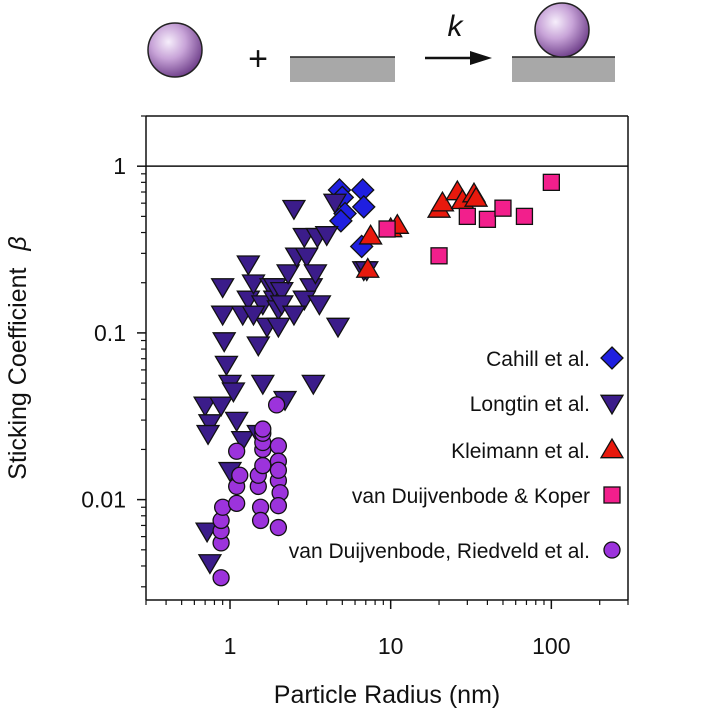 The width and height of the screenshot is (714, 719). What do you see at coordinates (113, 351) in the screenshot?
I see `y-axis: 0.01 0.1 1` at bounding box center [113, 351].